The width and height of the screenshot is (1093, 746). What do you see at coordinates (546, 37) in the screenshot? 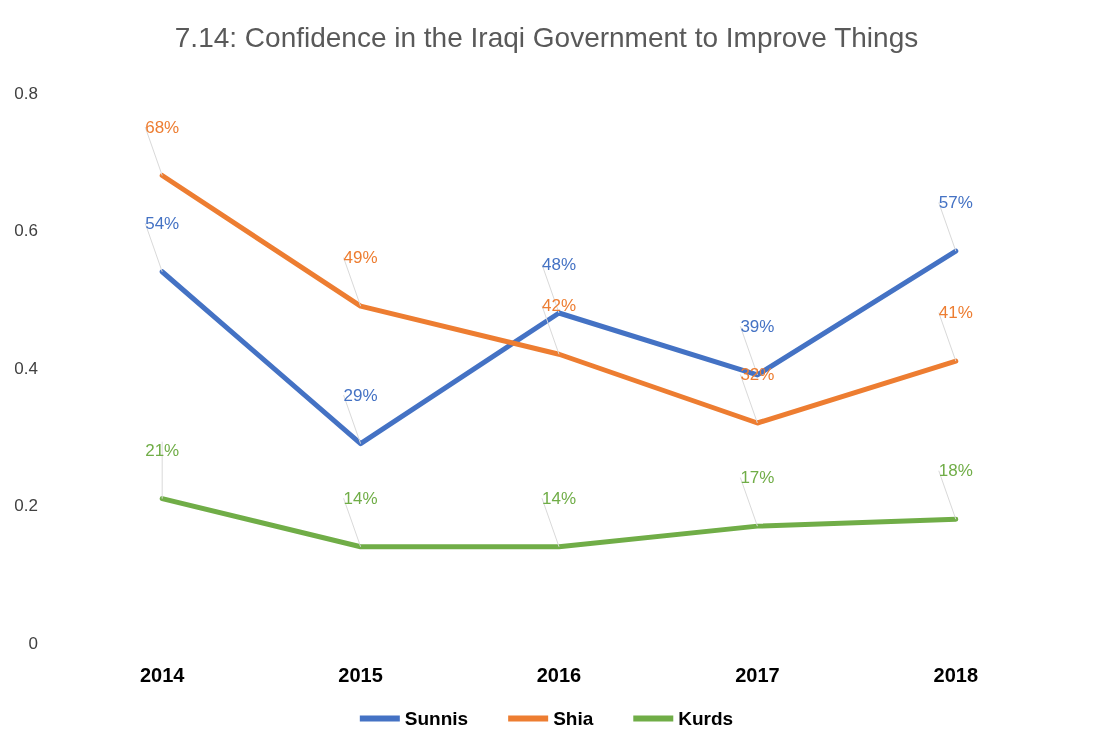
I see `chart-title: 7.14: Confidence in the Iraqi Government to Improve Things` at bounding box center [546, 37].